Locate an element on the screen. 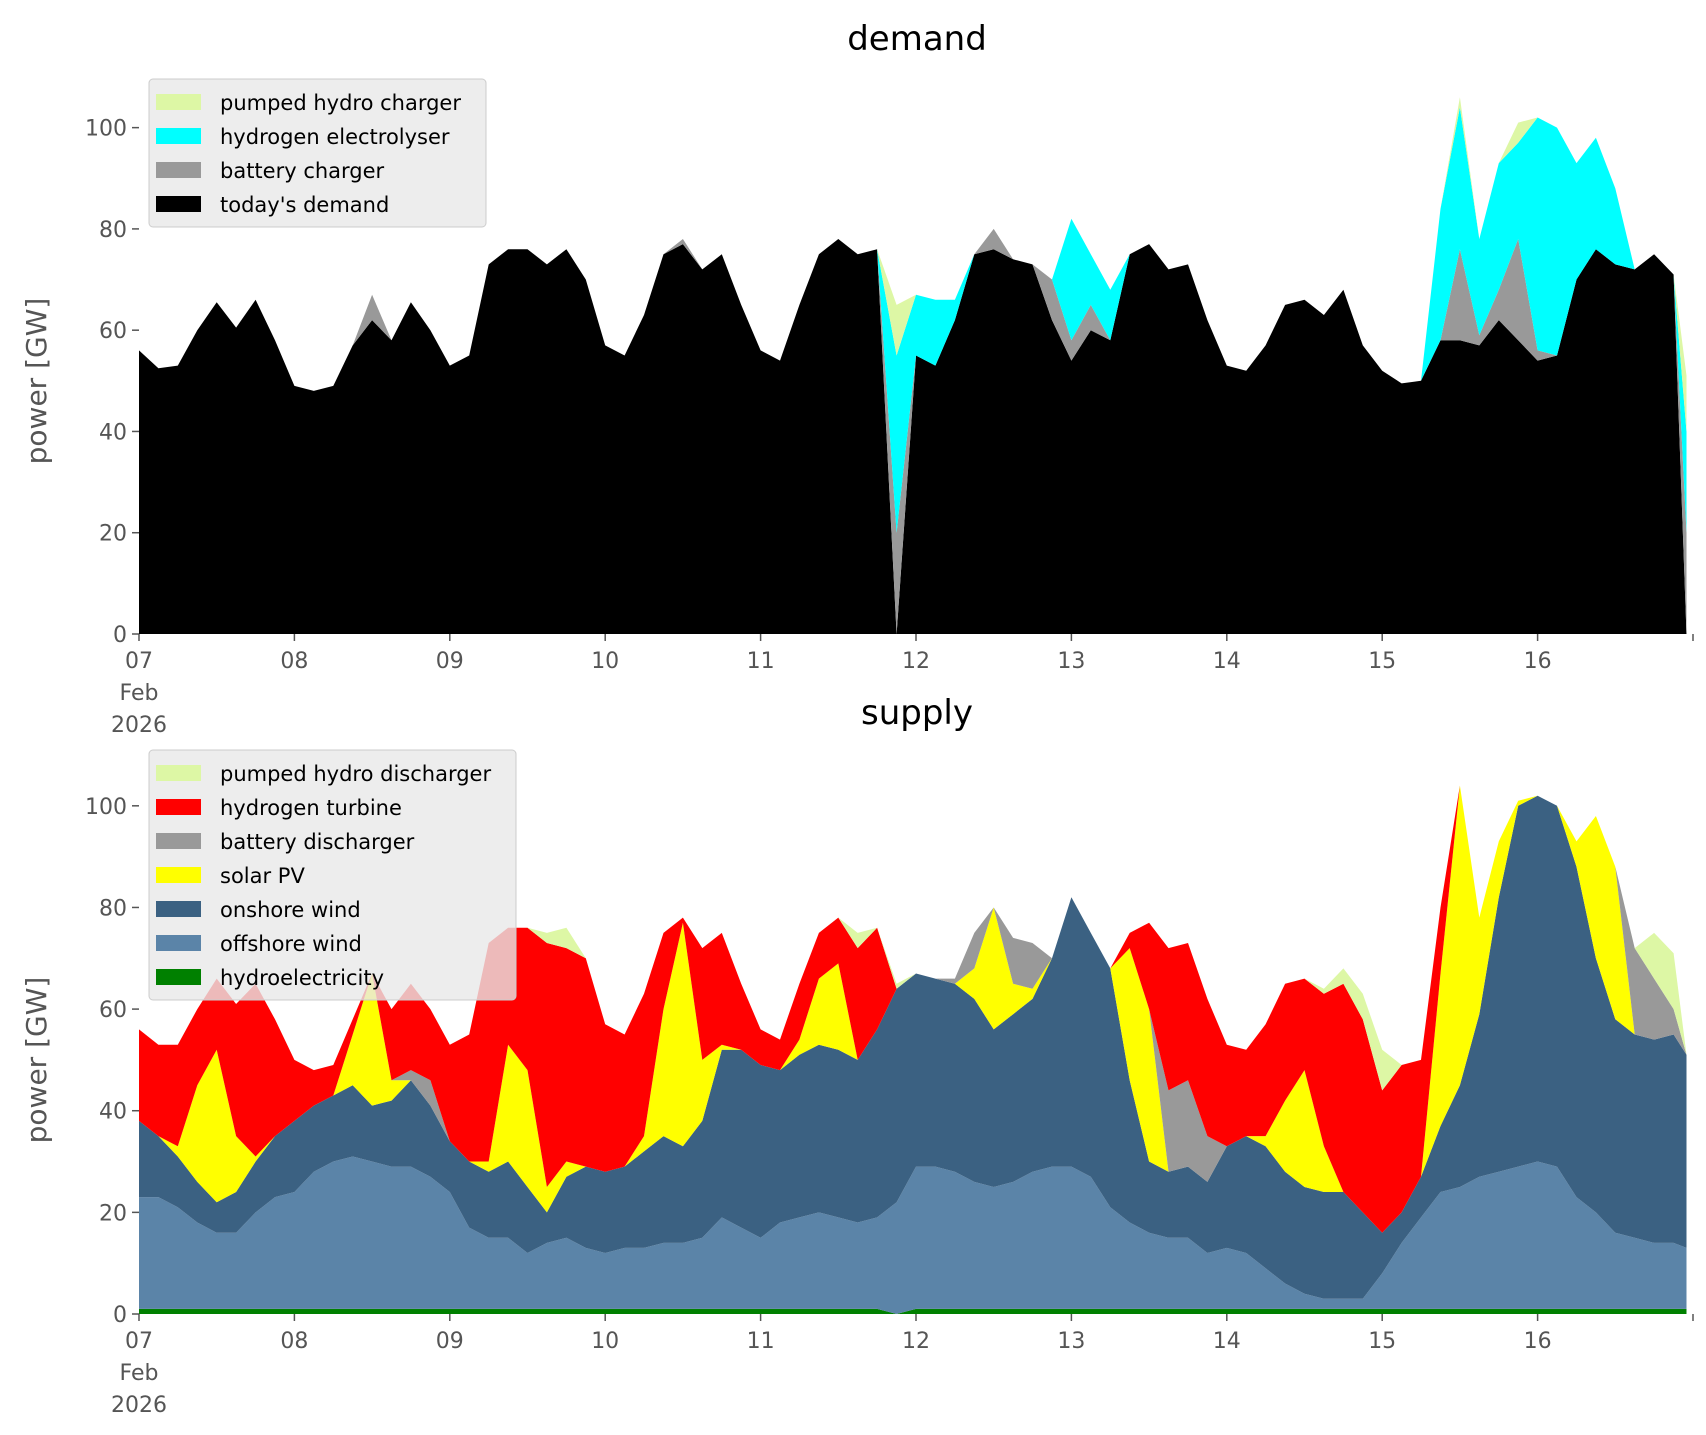 The height and width of the screenshot is (1435, 1706). chart-title: supply is located at coordinates (917, 713).